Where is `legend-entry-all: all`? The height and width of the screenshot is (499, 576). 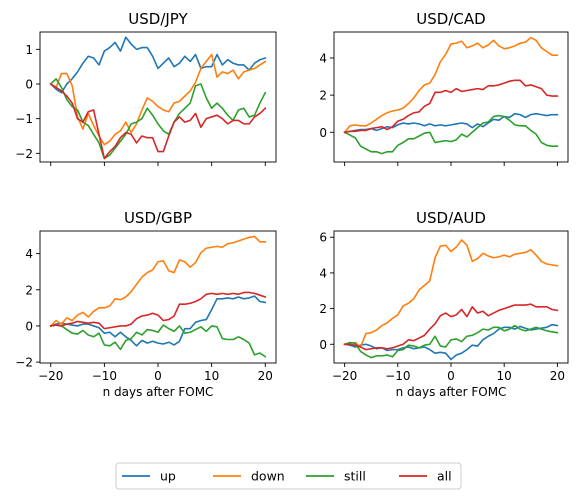 legend-entry-all: all is located at coordinates (425, 476).